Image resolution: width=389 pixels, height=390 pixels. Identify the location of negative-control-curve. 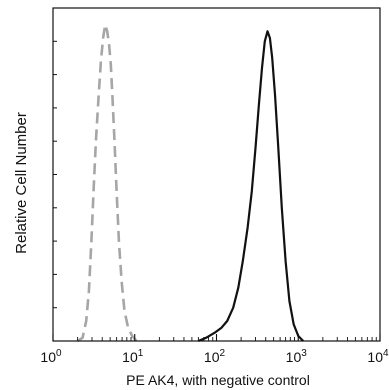
(107, 183).